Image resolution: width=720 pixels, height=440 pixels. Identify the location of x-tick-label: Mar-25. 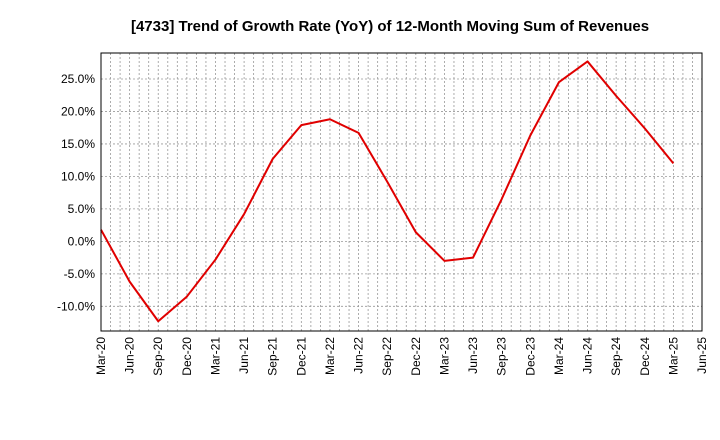
(673, 356).